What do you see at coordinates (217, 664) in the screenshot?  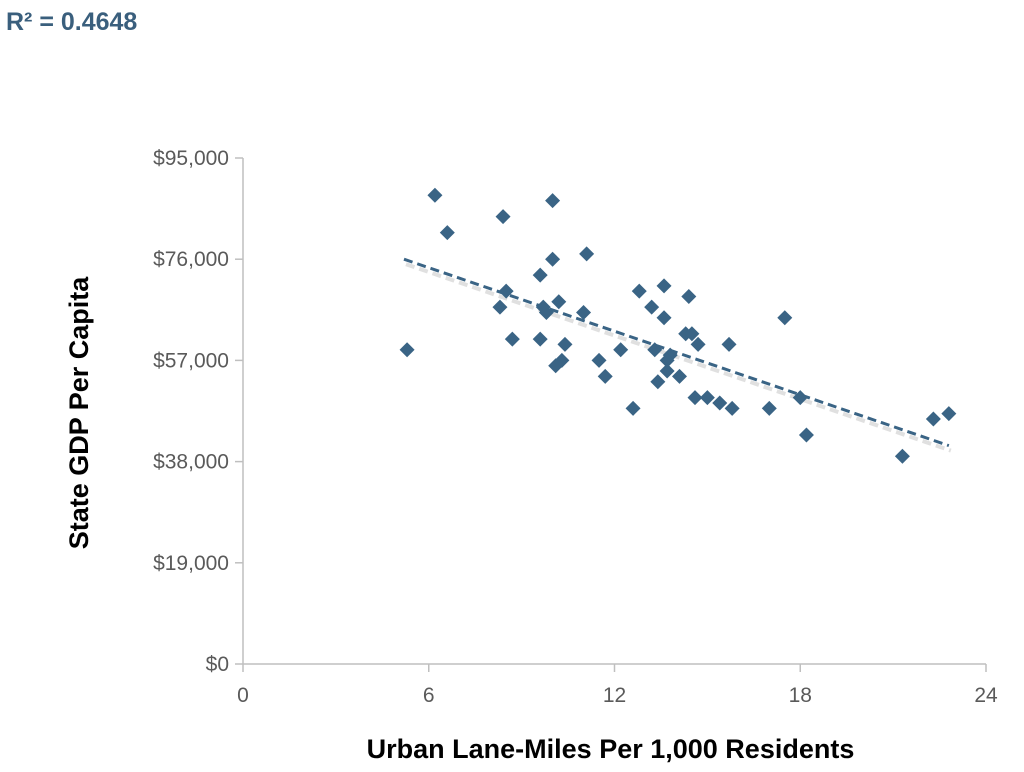 I see `y-tick-label: $0` at bounding box center [217, 664].